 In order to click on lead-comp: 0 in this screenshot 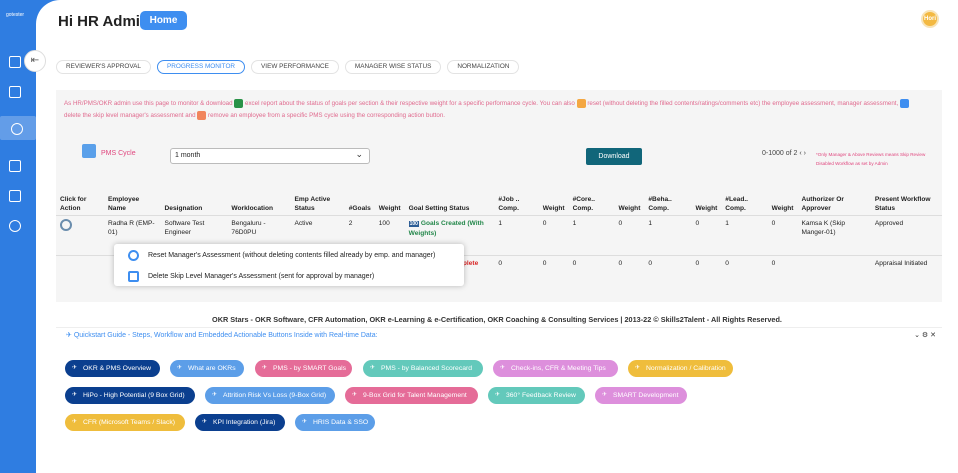, I will do `click(744, 274)`.